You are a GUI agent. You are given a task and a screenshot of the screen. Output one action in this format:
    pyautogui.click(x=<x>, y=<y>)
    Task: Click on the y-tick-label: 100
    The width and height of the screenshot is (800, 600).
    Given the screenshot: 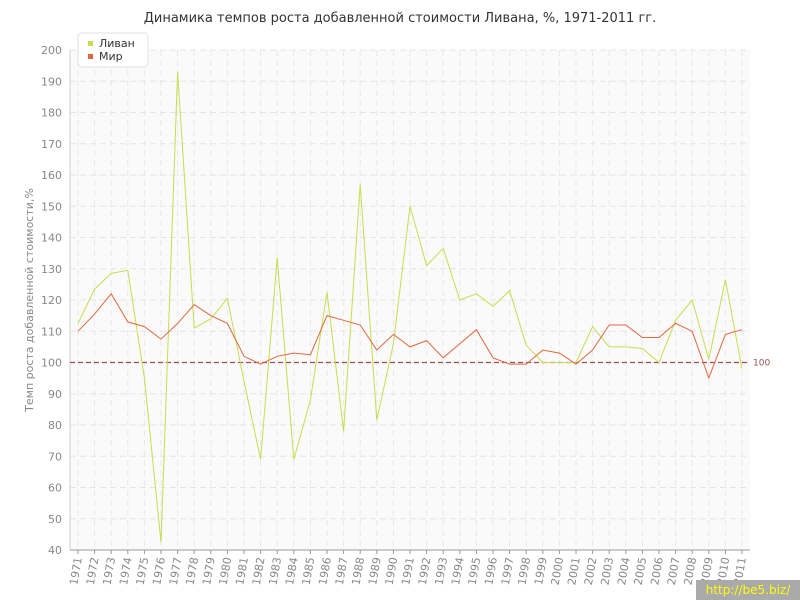 What is the action you would take?
    pyautogui.click(x=51, y=363)
    